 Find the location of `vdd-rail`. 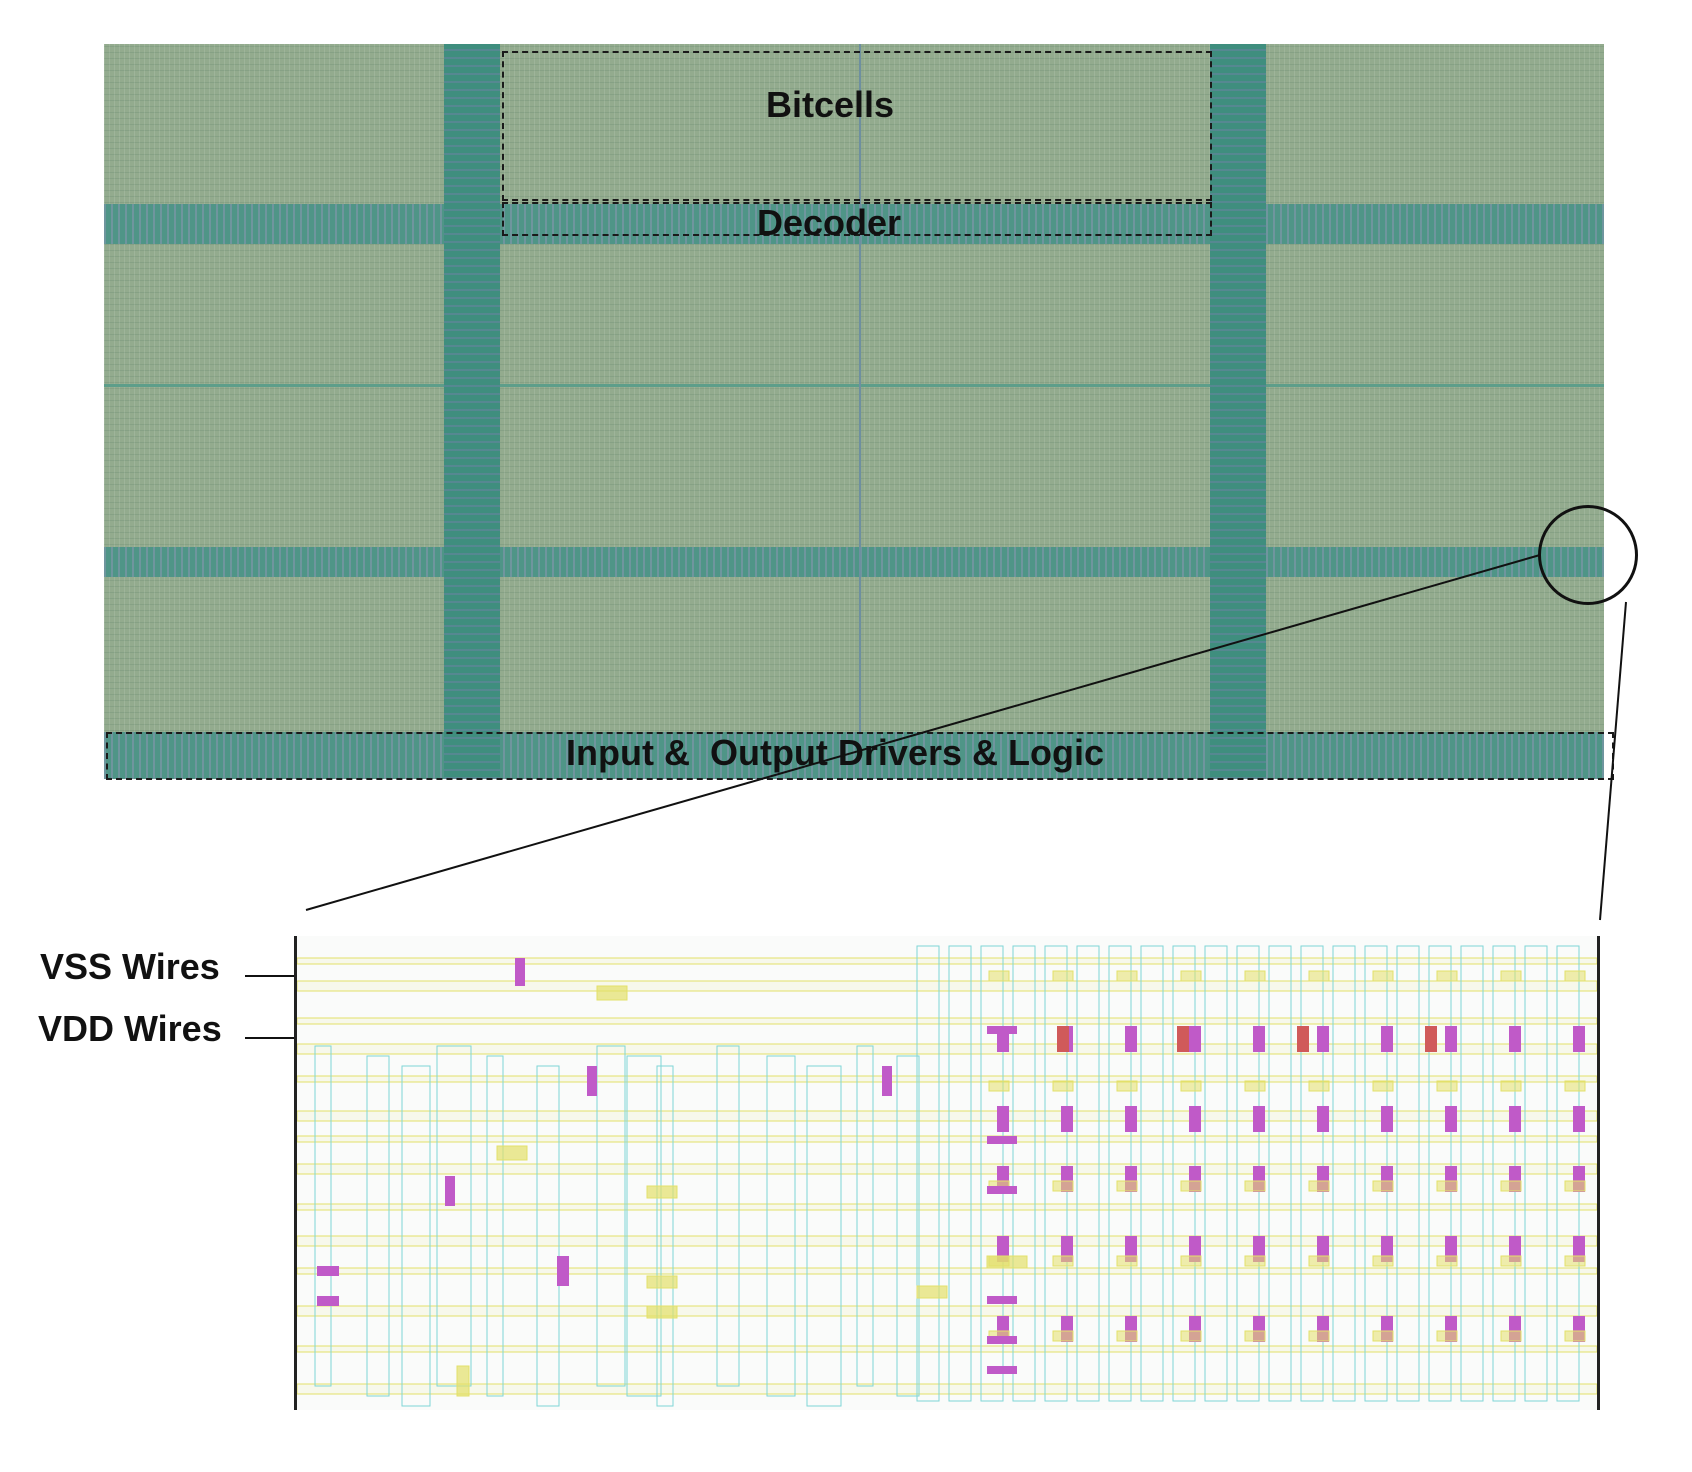

vdd-rail is located at coordinates (947, 1169).